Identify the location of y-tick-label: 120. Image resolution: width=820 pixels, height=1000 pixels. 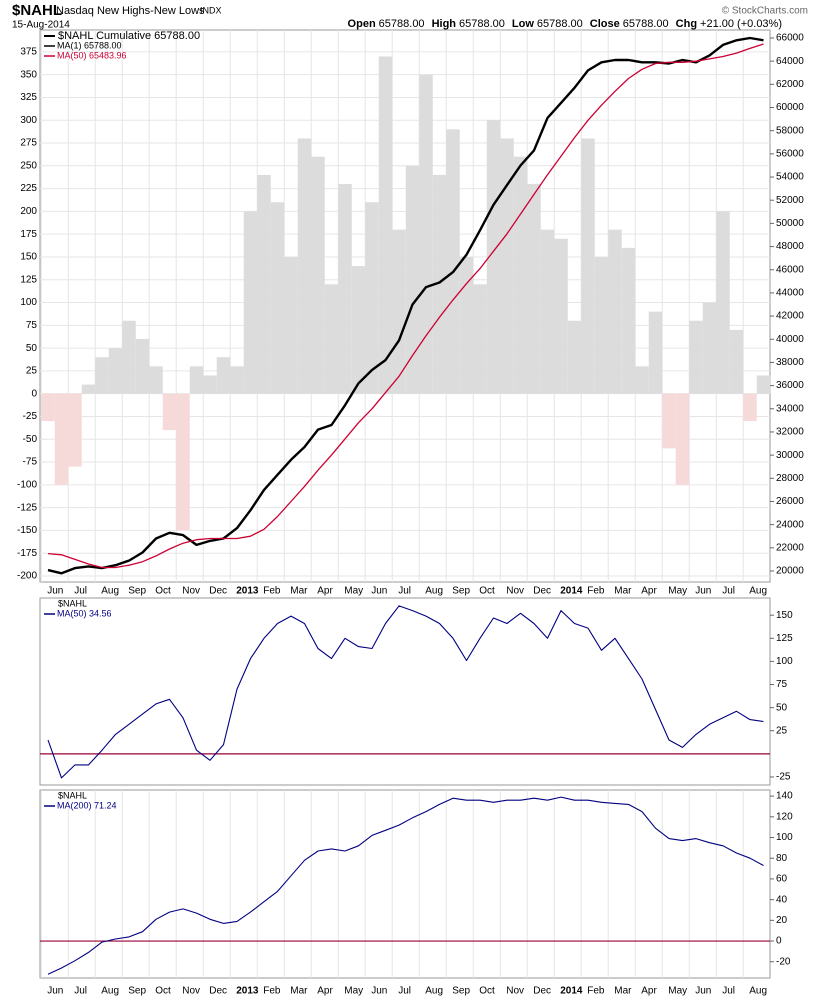
(784, 816).